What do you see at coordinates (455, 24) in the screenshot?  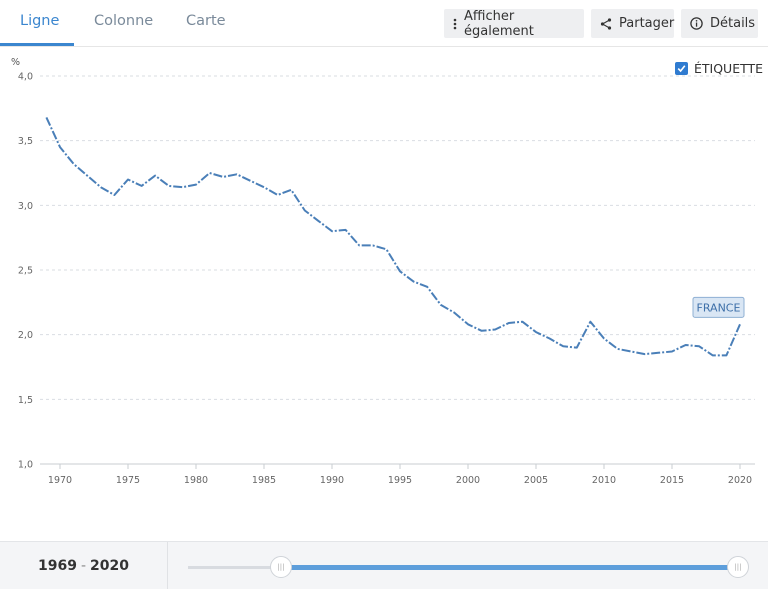 I see `more-vertical-icon` at bounding box center [455, 24].